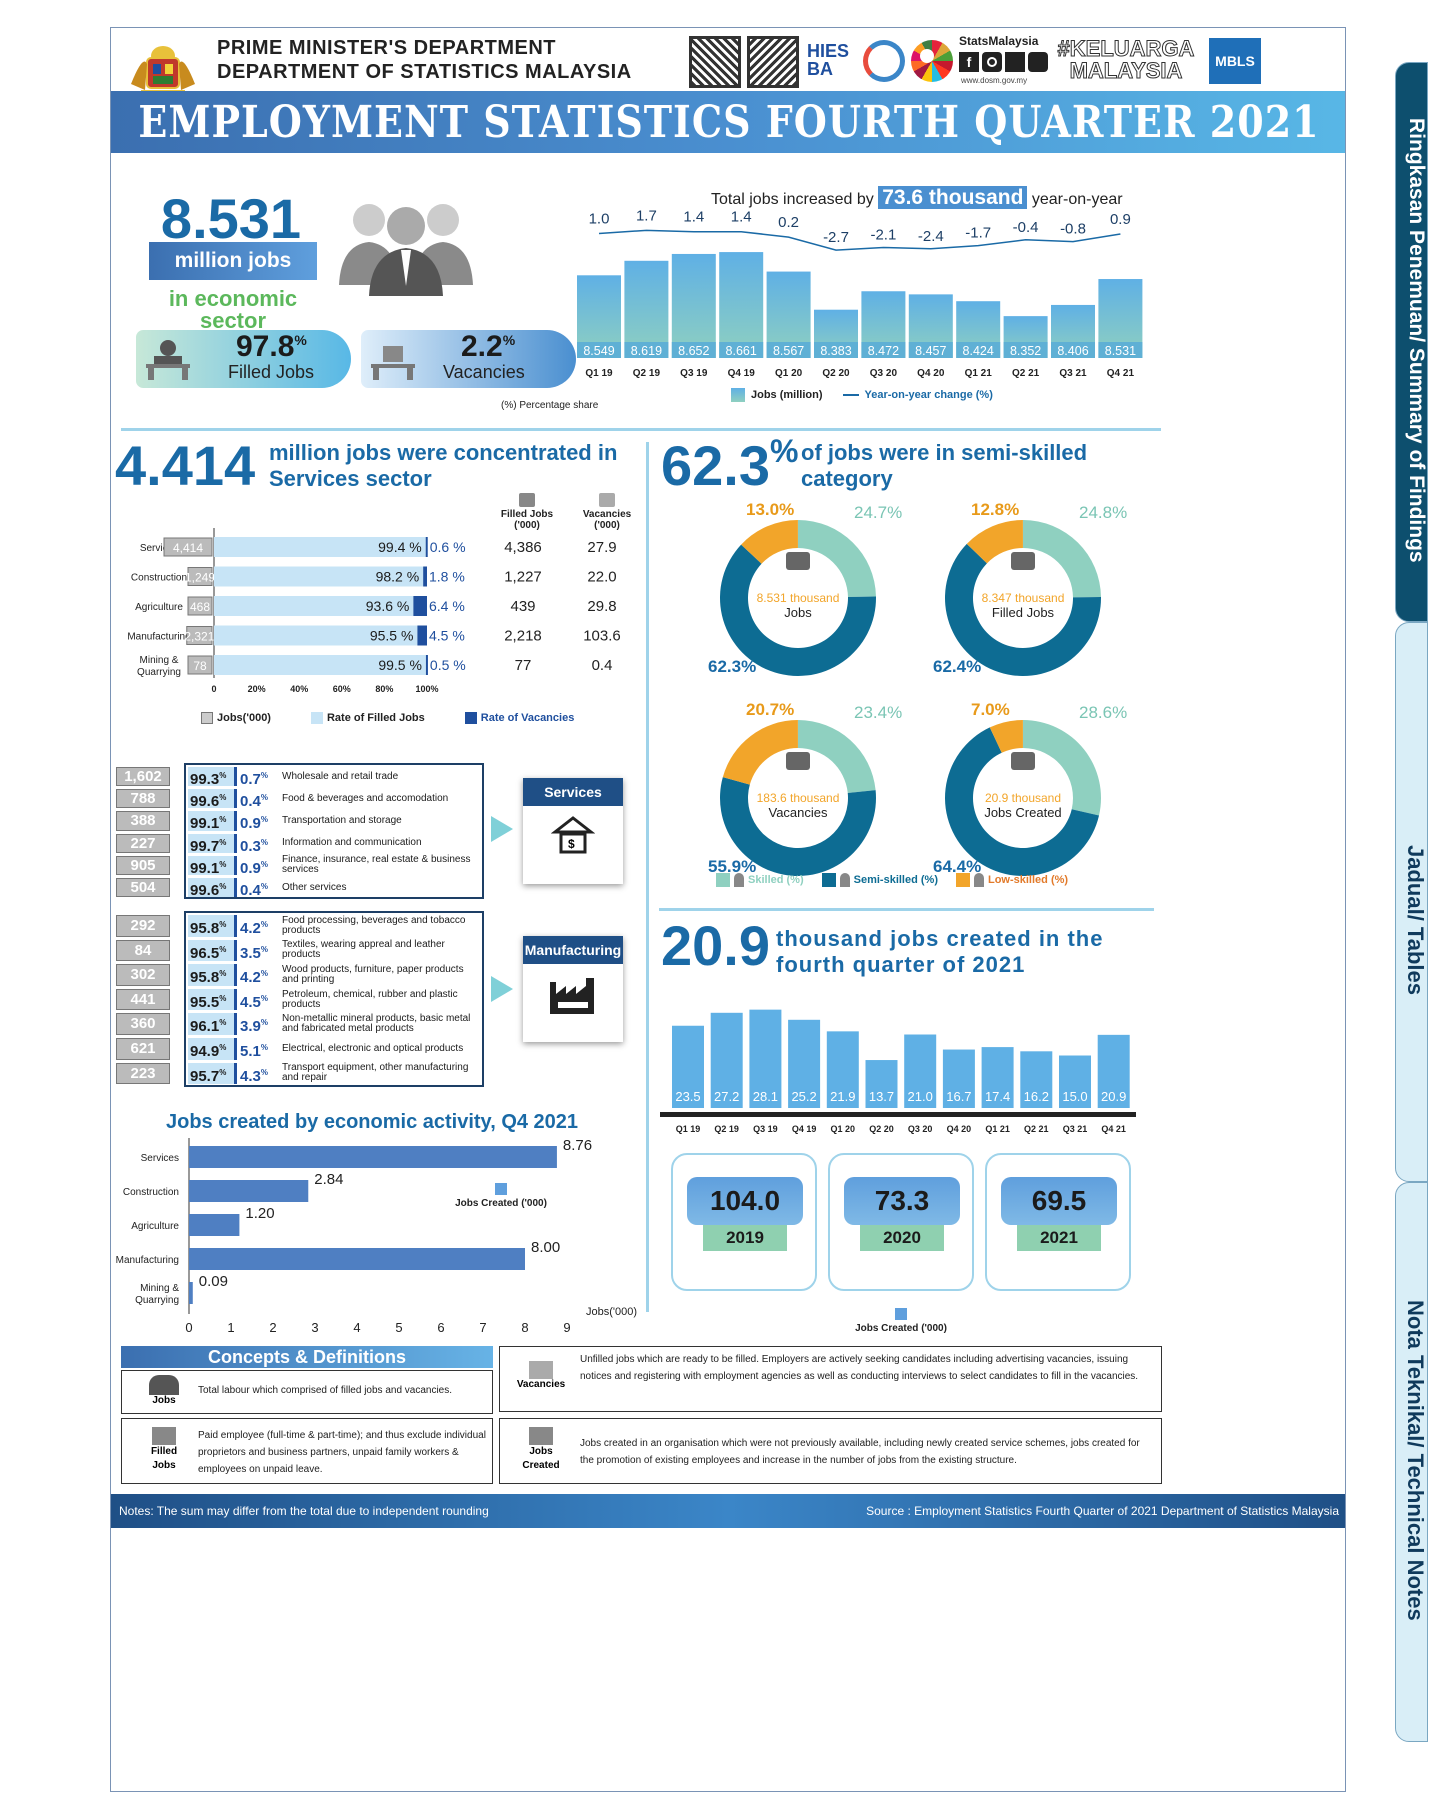 This screenshot has width=1448, height=1810. I want to click on subsector-jobs: 788, so click(143, 799).